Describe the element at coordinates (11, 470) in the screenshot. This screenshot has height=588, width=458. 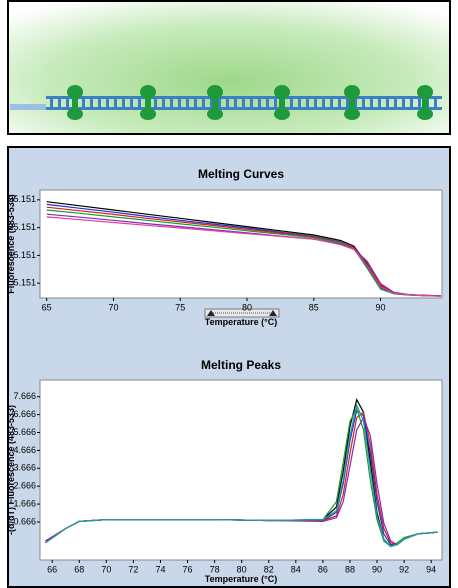
I see `y-axis-label: -(d/dT) Fluorescence (483-533)` at that location.